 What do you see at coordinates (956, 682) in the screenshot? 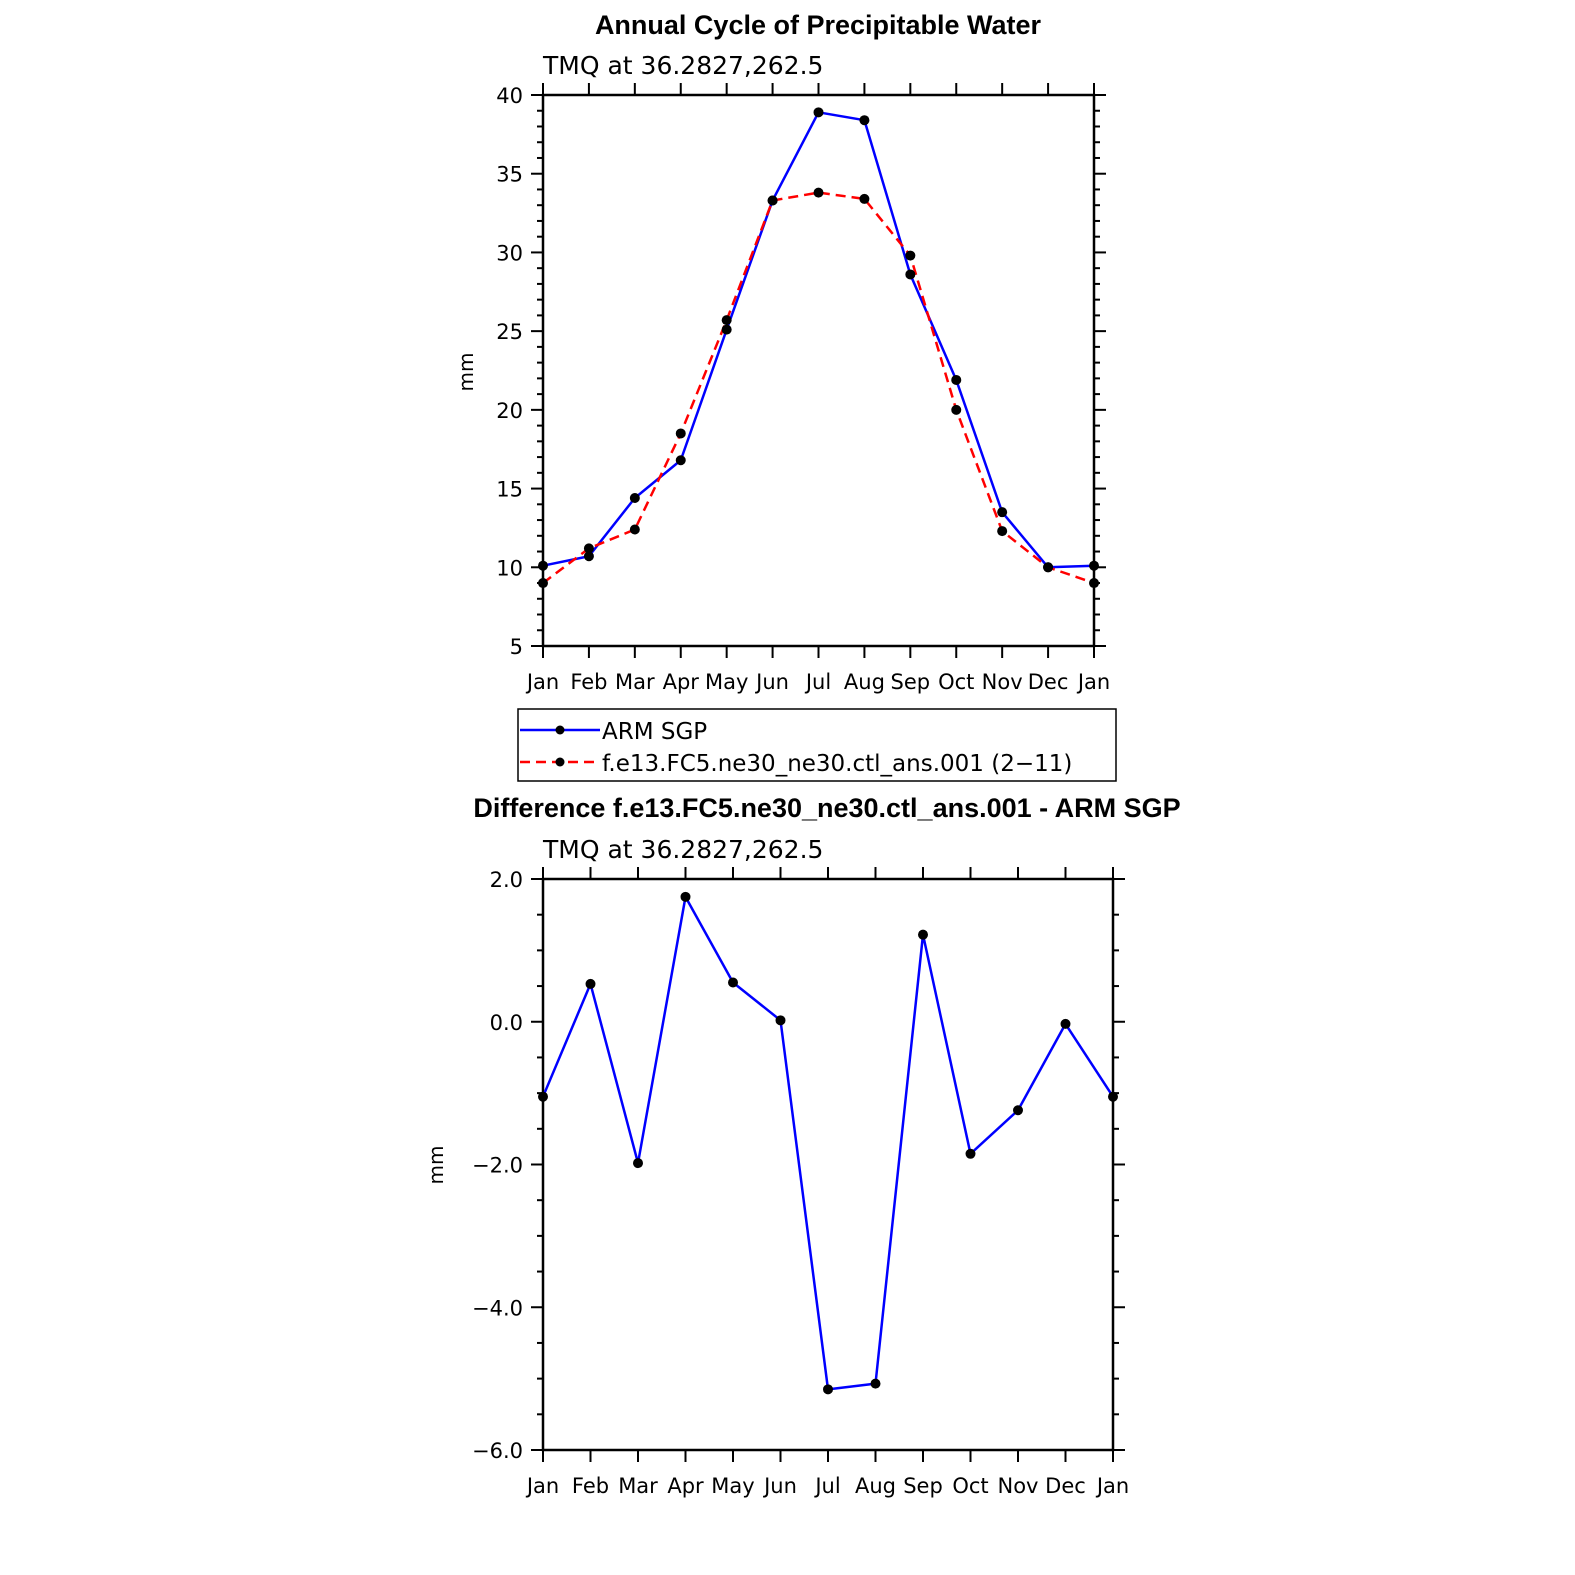
I see `top-x-tick-label: Oct` at bounding box center [956, 682].